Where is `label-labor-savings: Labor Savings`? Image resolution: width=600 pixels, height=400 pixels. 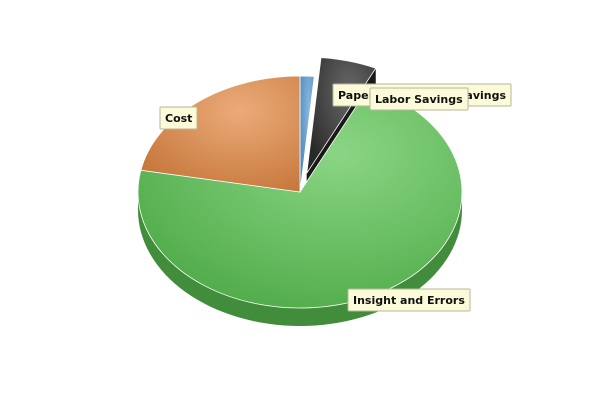
label-labor-savings: Labor Savings is located at coordinates (419, 99).